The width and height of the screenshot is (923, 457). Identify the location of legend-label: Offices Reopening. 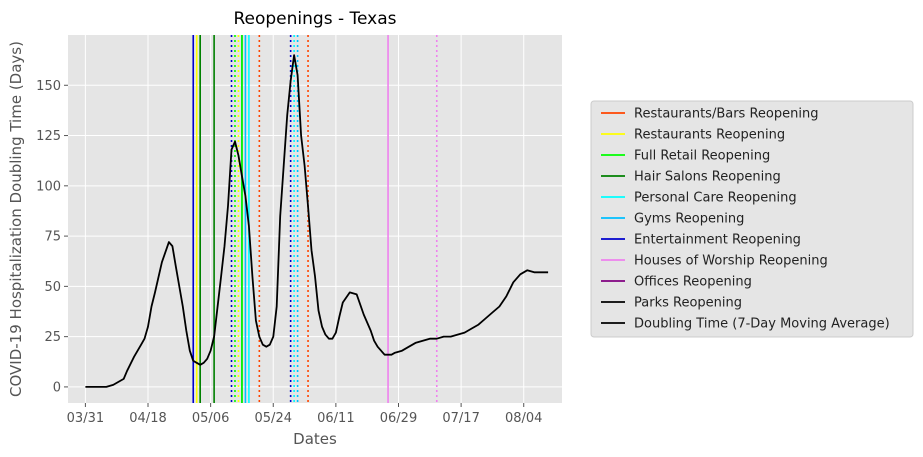
(693, 282).